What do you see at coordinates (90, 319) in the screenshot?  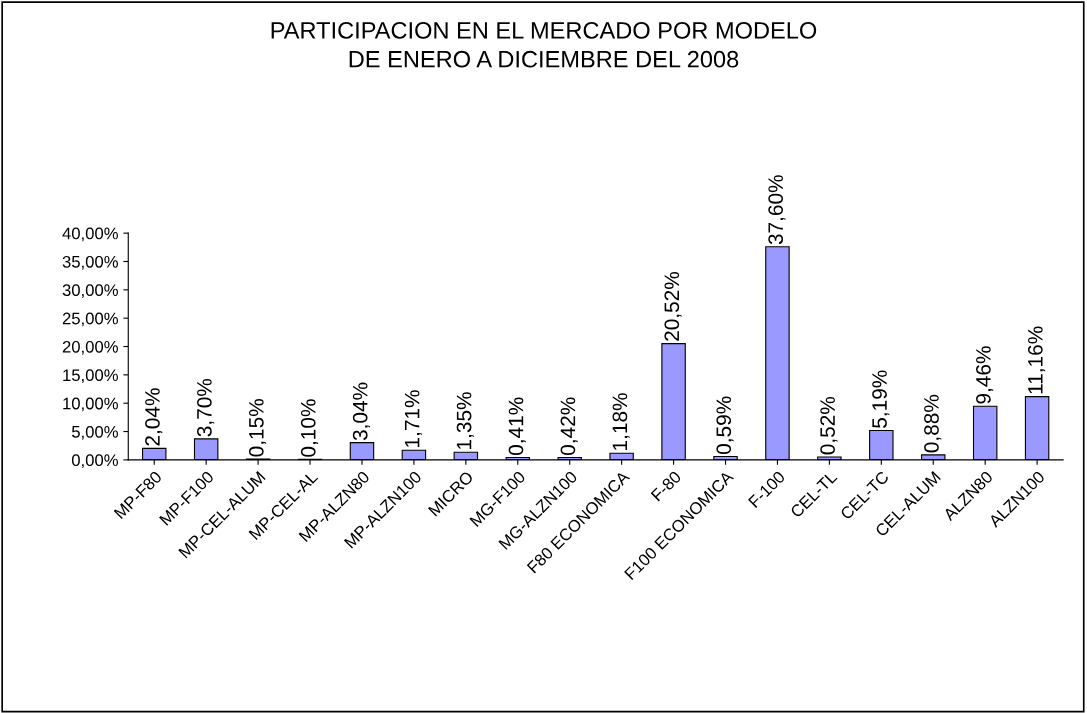 I see `y-tick-label: 25,00%` at bounding box center [90, 319].